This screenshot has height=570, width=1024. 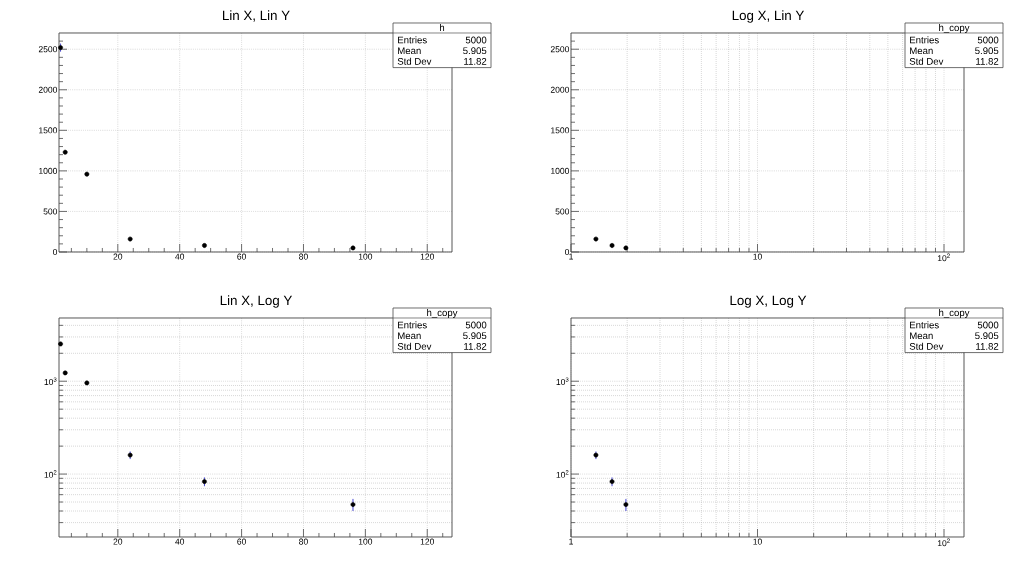 I want to click on chart-title: Lin X, Log Y, so click(x=256, y=301).